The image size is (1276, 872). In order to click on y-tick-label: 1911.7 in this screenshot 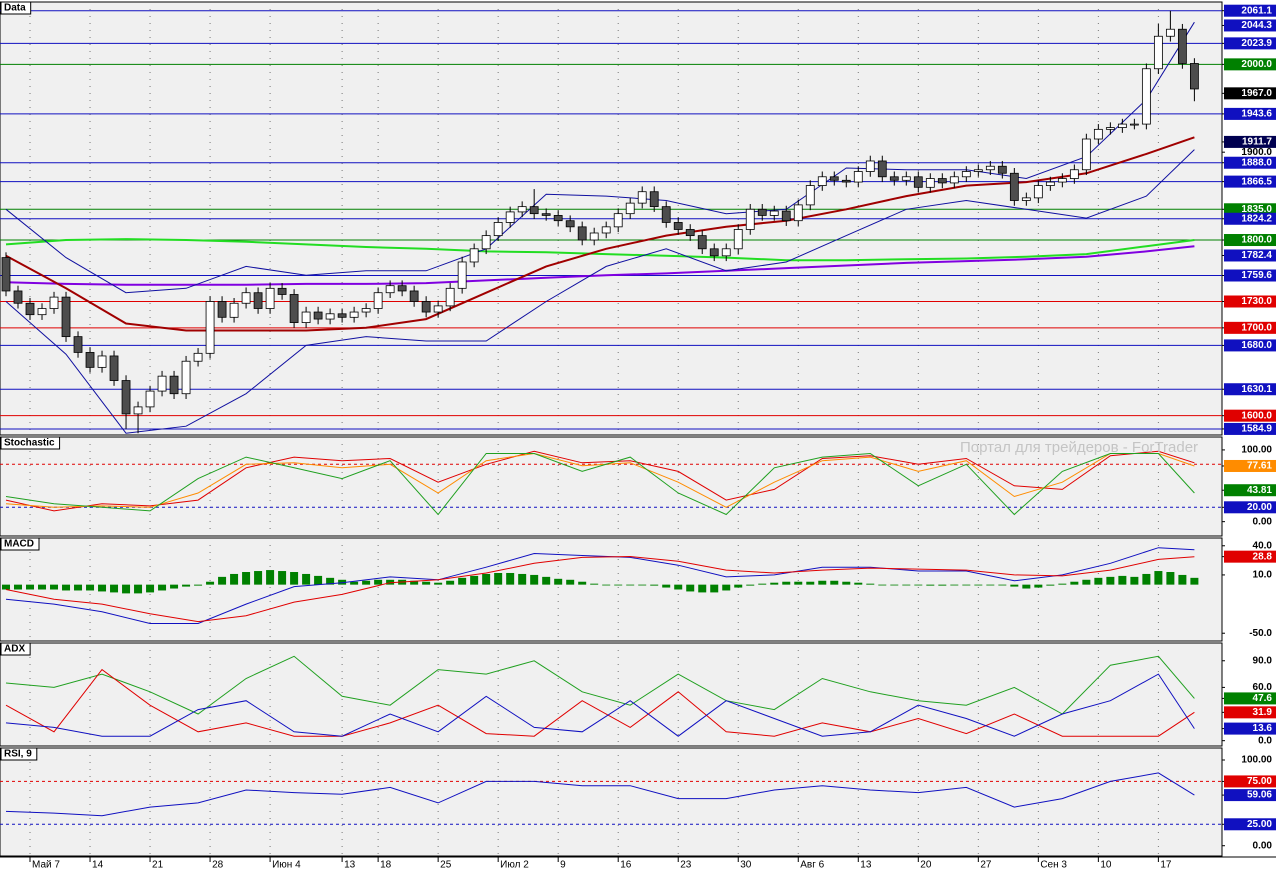, I will do `click(1257, 142)`.